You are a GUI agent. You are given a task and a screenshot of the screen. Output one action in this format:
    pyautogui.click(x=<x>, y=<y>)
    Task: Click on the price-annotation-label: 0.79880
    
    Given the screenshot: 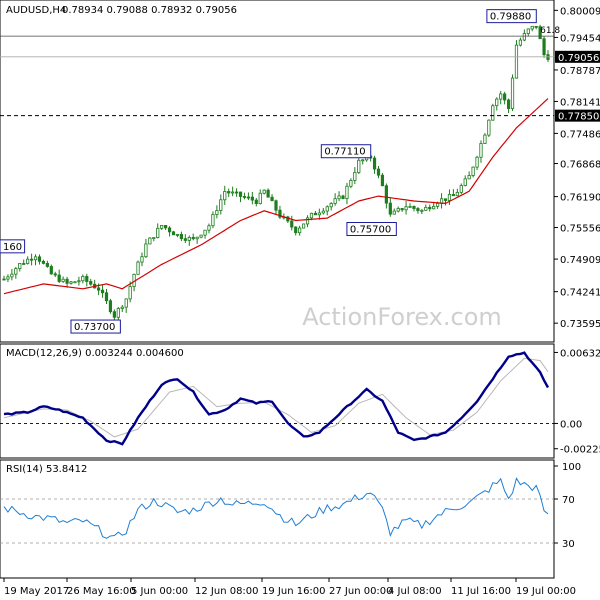 What is the action you would take?
    pyautogui.click(x=510, y=17)
    